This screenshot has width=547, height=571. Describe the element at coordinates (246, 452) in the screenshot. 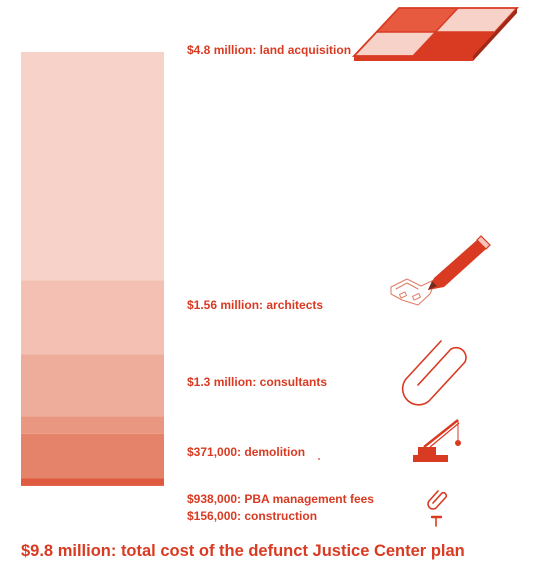

I see `segment-label-4: $371,000: demolition` at that location.